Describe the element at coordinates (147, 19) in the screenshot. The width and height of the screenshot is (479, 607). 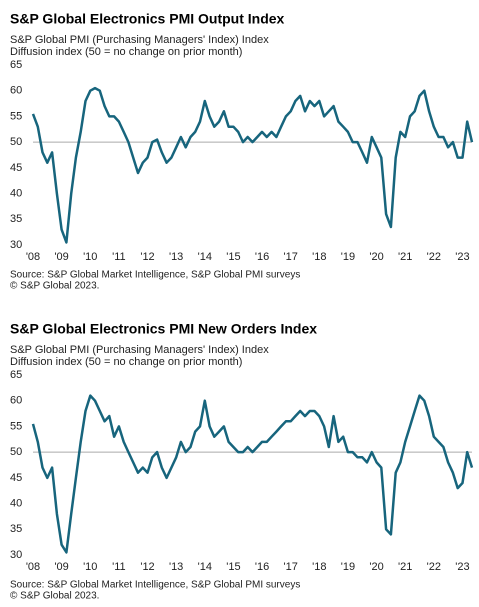
I see `chart-title: S&P Global Electronics PMI Output Index` at that location.